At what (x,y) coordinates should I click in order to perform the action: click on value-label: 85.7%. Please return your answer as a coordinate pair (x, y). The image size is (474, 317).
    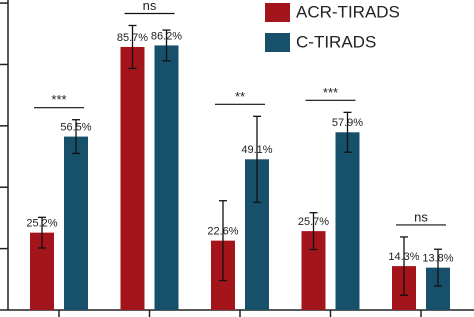
    Looking at the image, I should click on (132, 38).